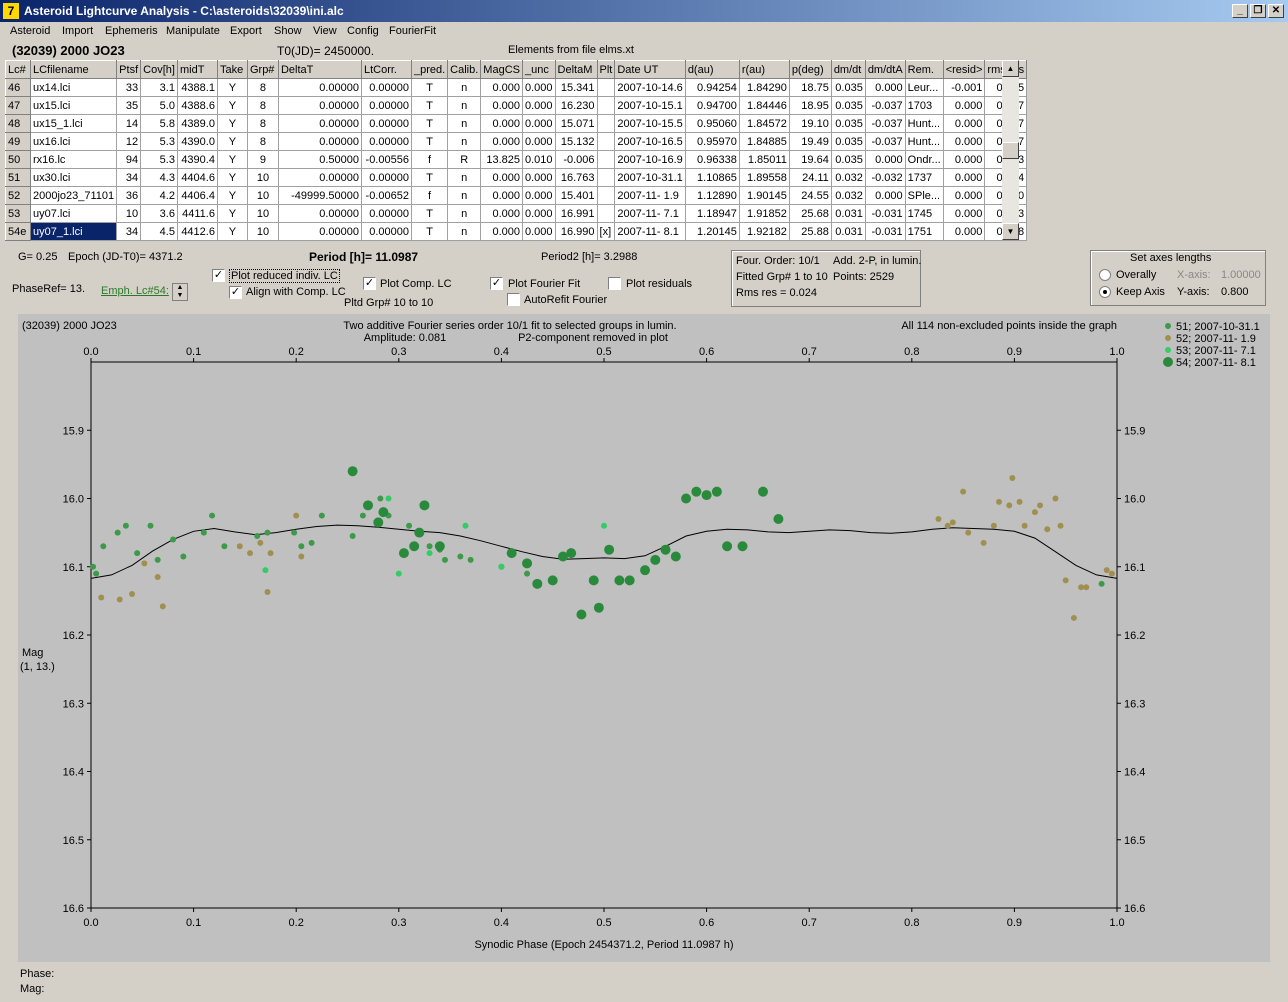  What do you see at coordinates (159, 105) in the screenshot?
I see `table-cell: 5.0` at bounding box center [159, 105].